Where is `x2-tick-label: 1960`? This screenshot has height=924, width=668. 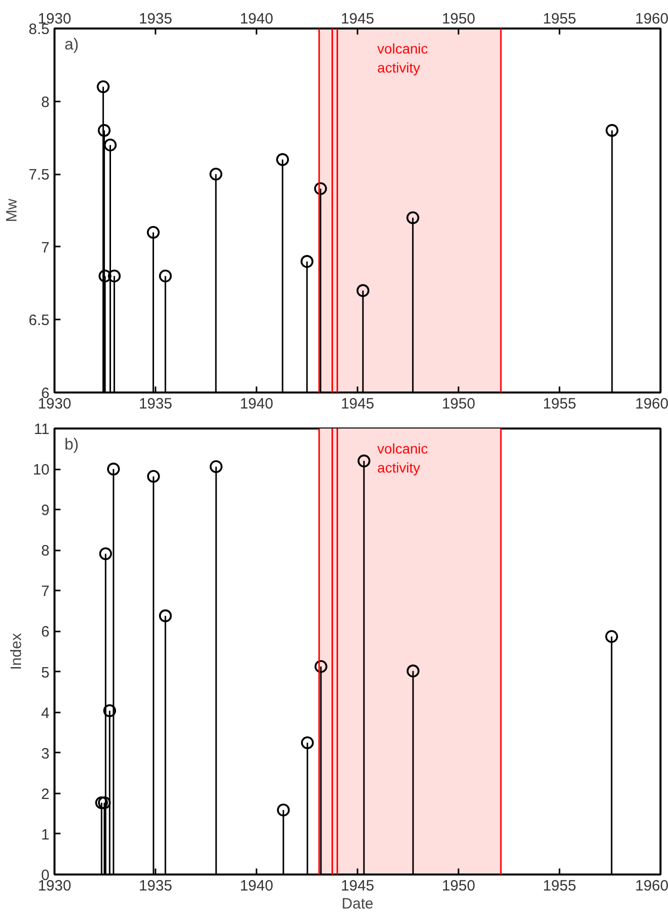 x2-tick-label: 1960 is located at coordinates (651, 404).